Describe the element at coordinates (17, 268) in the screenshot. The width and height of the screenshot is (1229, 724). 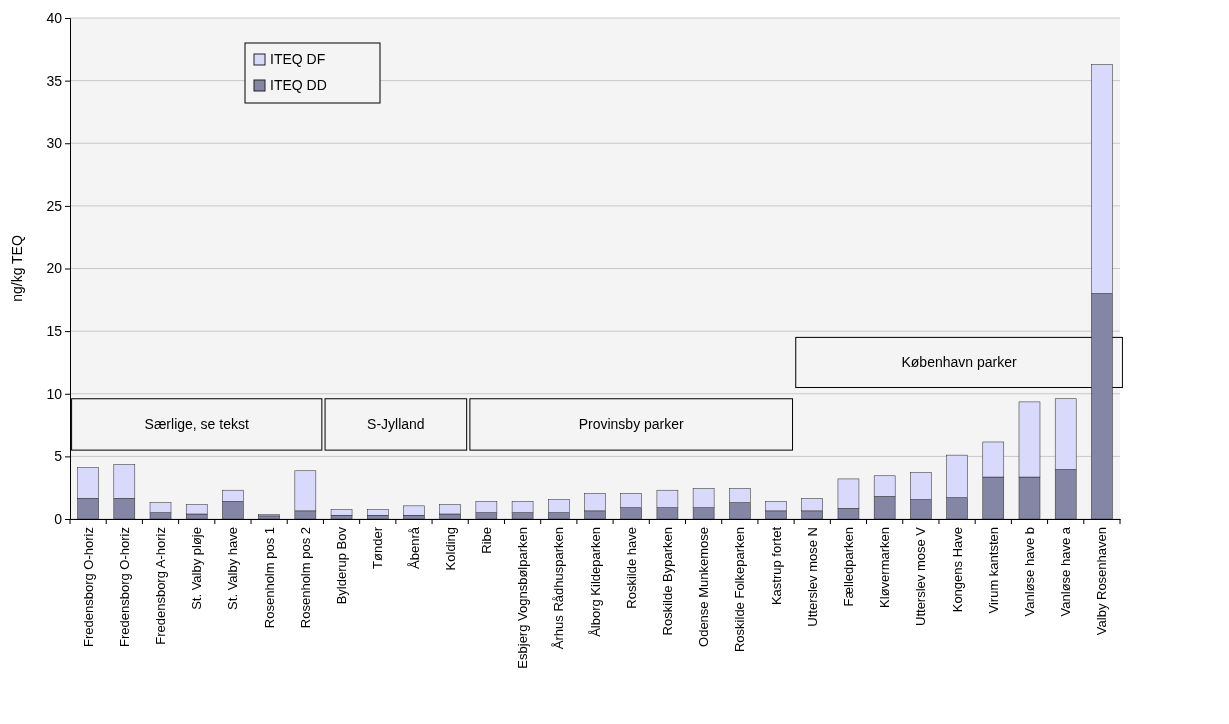
I see `y-axis-title: ng/kg TEQ` at that location.